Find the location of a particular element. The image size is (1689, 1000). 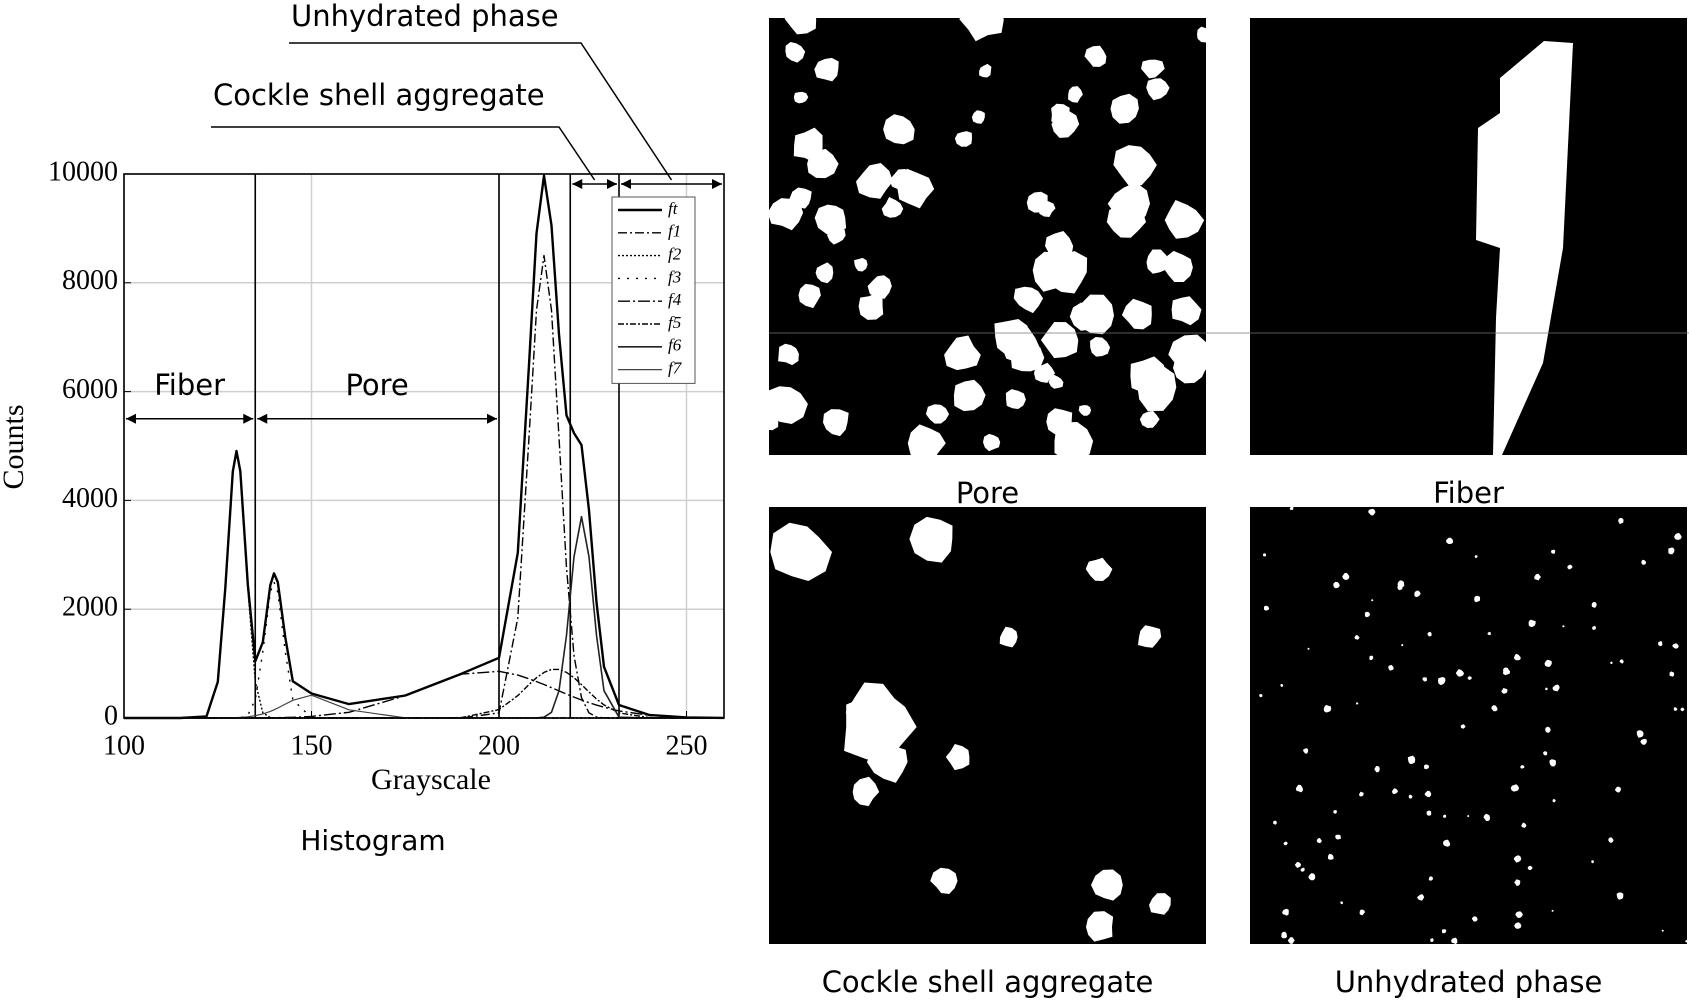

y-tick-label: 2000 is located at coordinates (90, 607).